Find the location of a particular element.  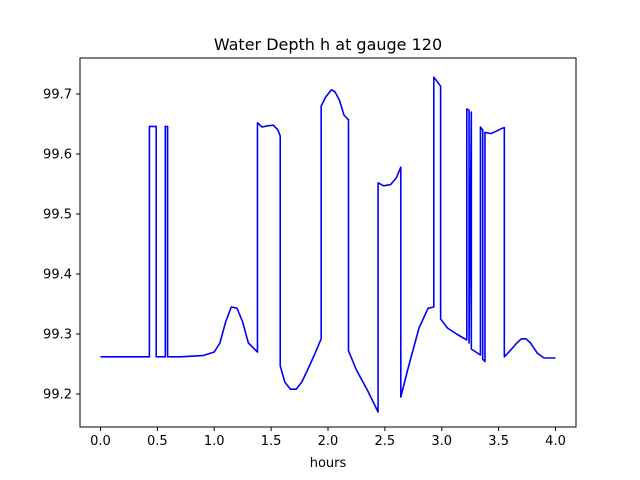

x-tick-label: 3.0 is located at coordinates (441, 441).